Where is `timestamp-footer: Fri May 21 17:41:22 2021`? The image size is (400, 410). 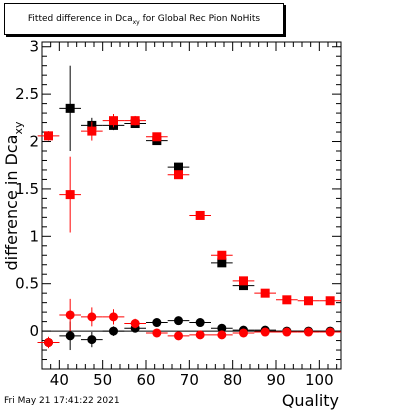 timestamp-footer: Fri May 21 17:41:22 2021 is located at coordinates (62, 401).